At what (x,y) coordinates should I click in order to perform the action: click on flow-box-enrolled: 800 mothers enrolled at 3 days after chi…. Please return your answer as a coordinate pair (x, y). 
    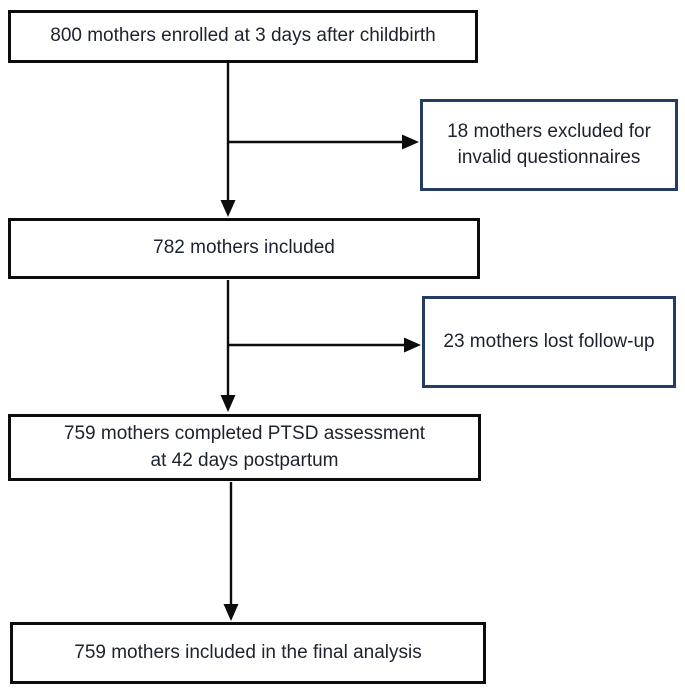
    Looking at the image, I should click on (243, 36).